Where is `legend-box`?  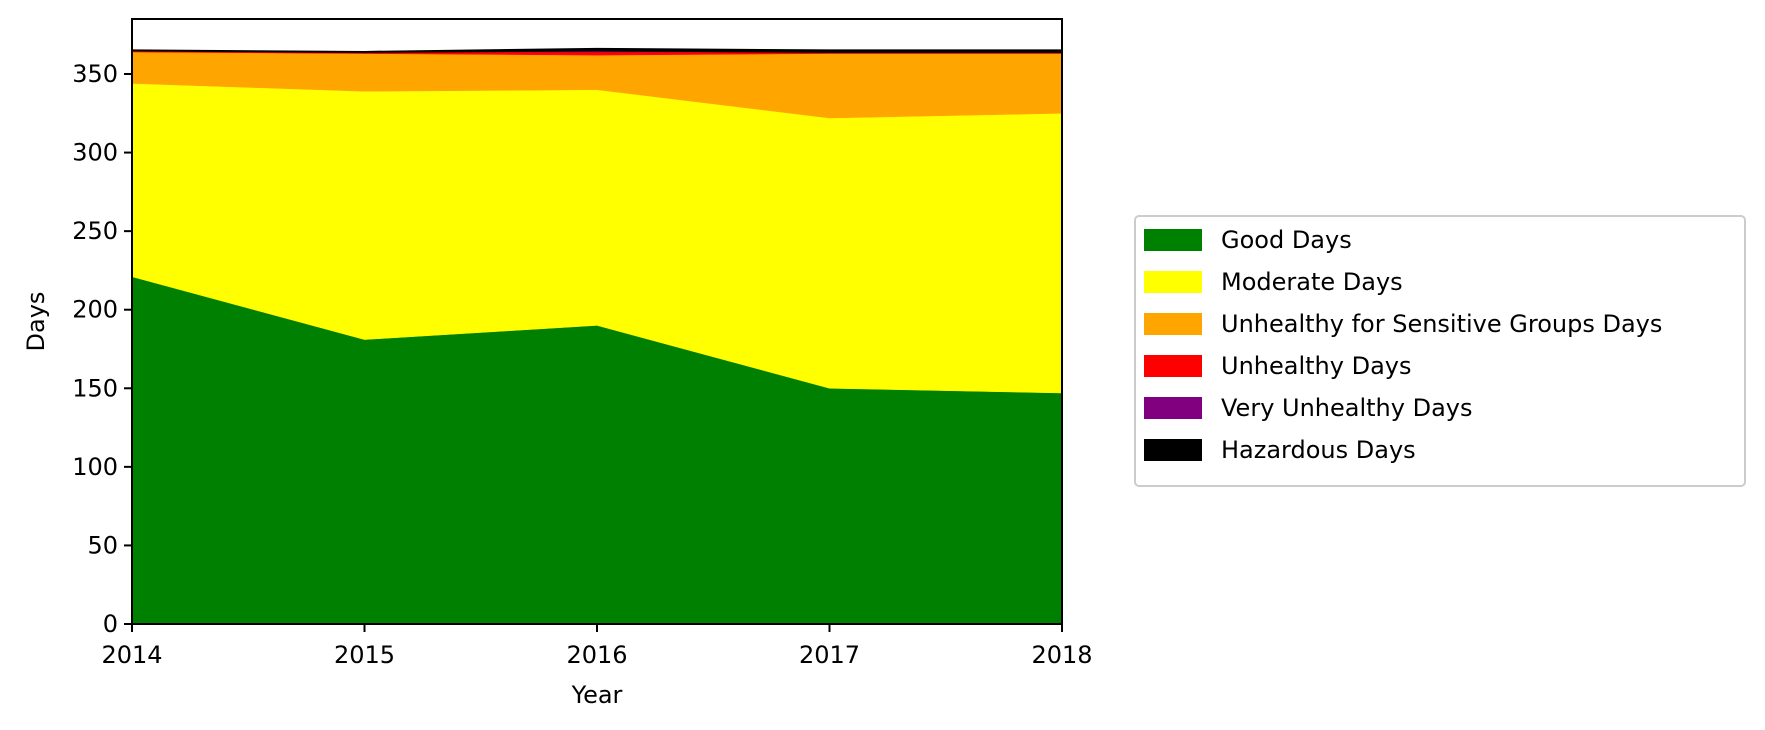
legend-box is located at coordinates (1440, 351).